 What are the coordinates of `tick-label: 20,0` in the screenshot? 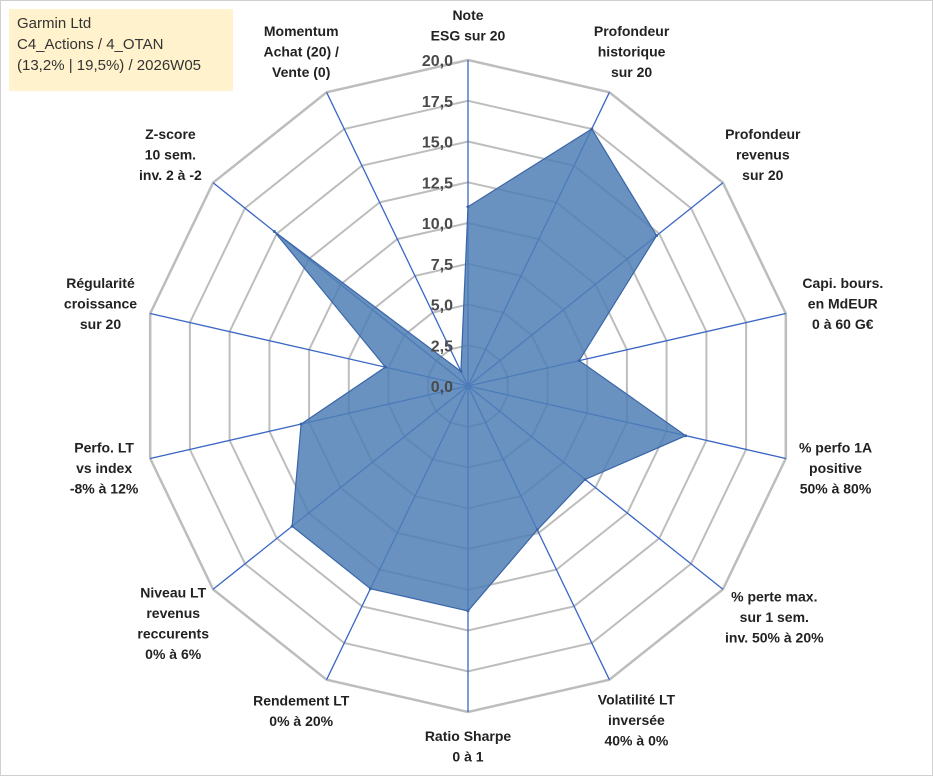 It's located at (437, 61).